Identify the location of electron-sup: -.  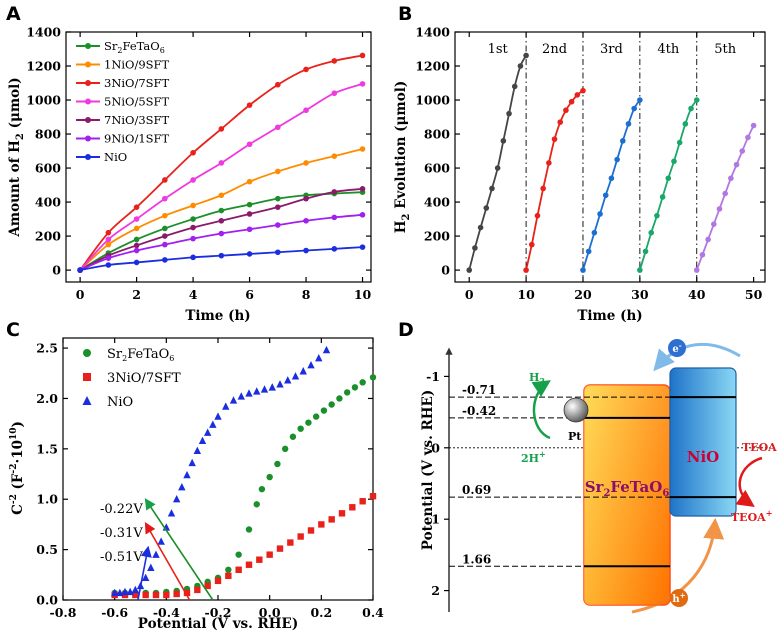
(680, 345).